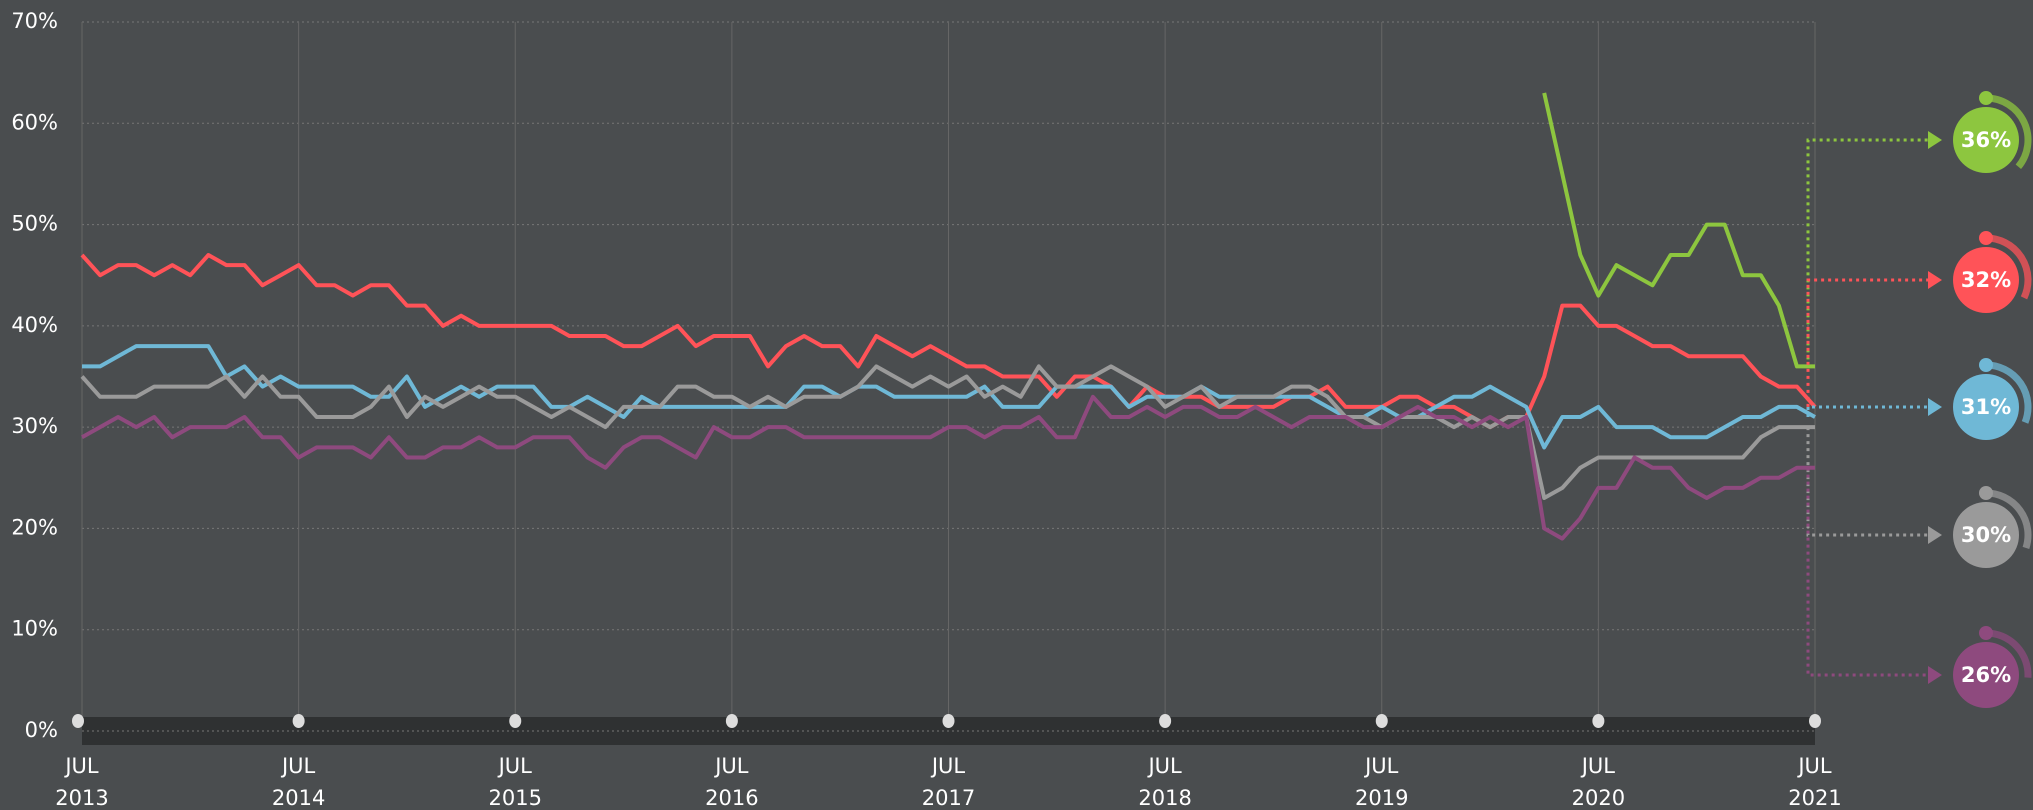 Image resolution: width=2033 pixels, height=810 pixels. I want to click on x-tick-label: JUL 2018, so click(1164, 782).